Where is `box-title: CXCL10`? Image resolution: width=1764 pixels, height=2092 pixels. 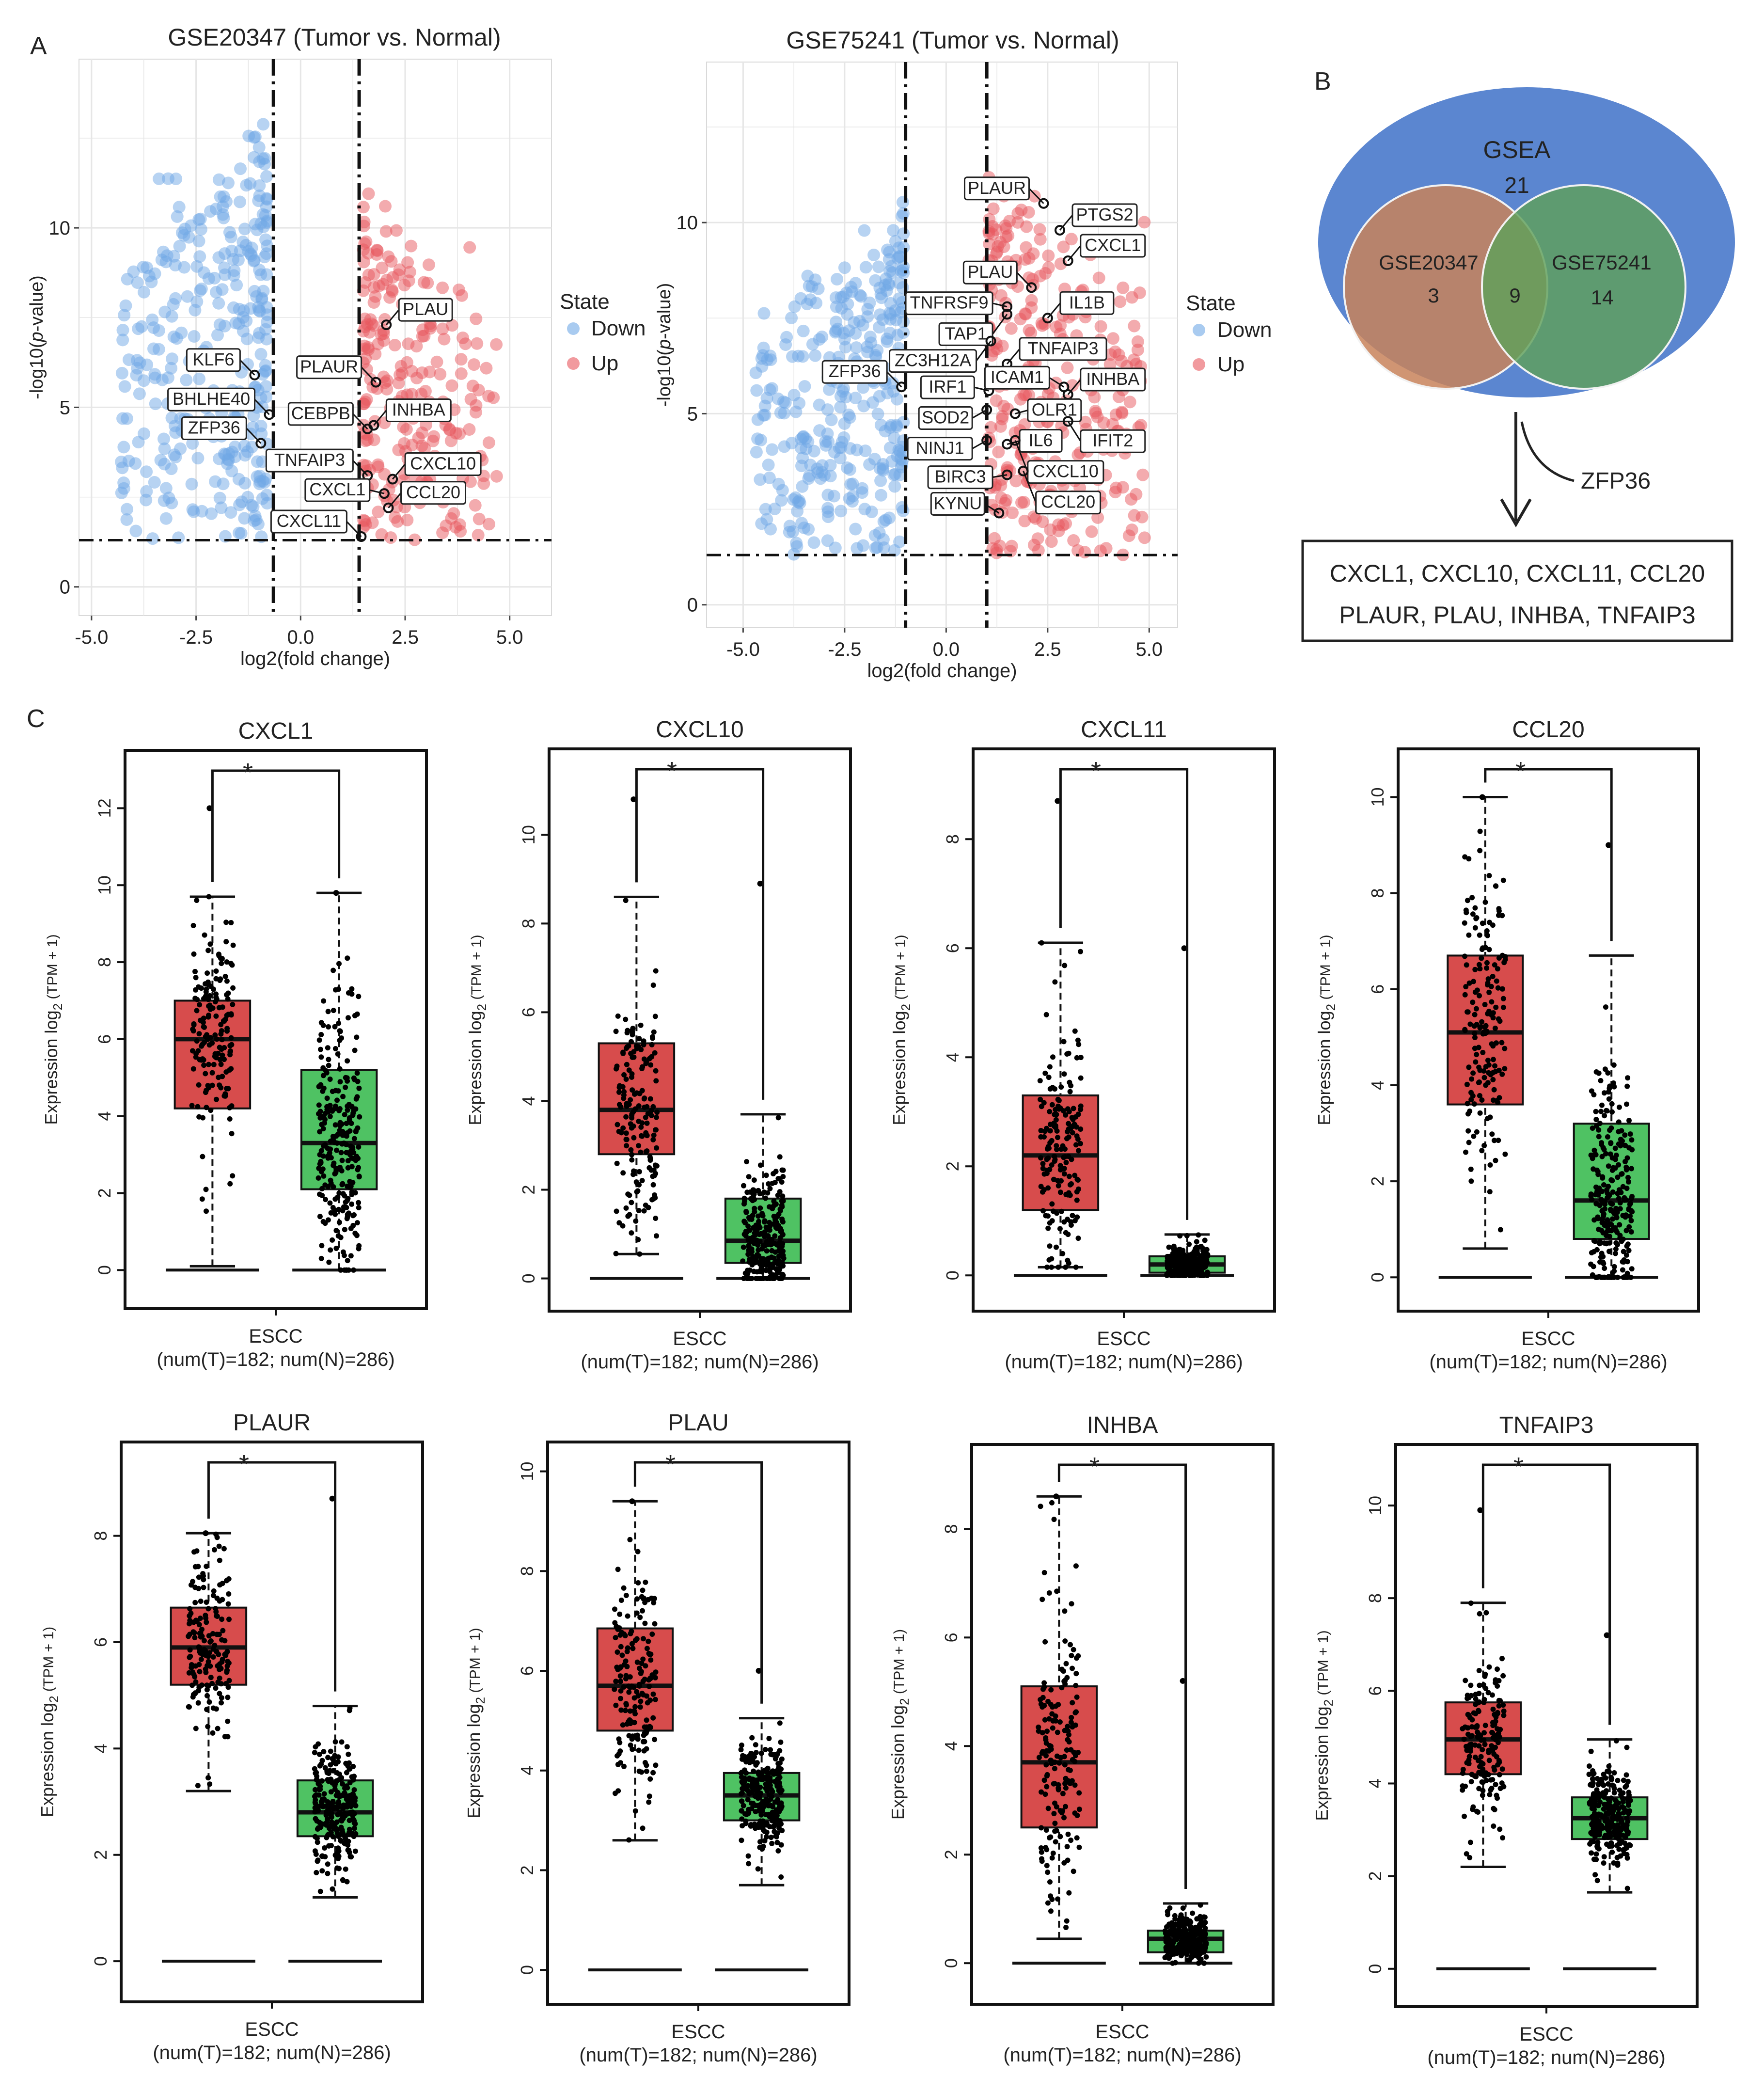 box-title: CXCL10 is located at coordinates (700, 730).